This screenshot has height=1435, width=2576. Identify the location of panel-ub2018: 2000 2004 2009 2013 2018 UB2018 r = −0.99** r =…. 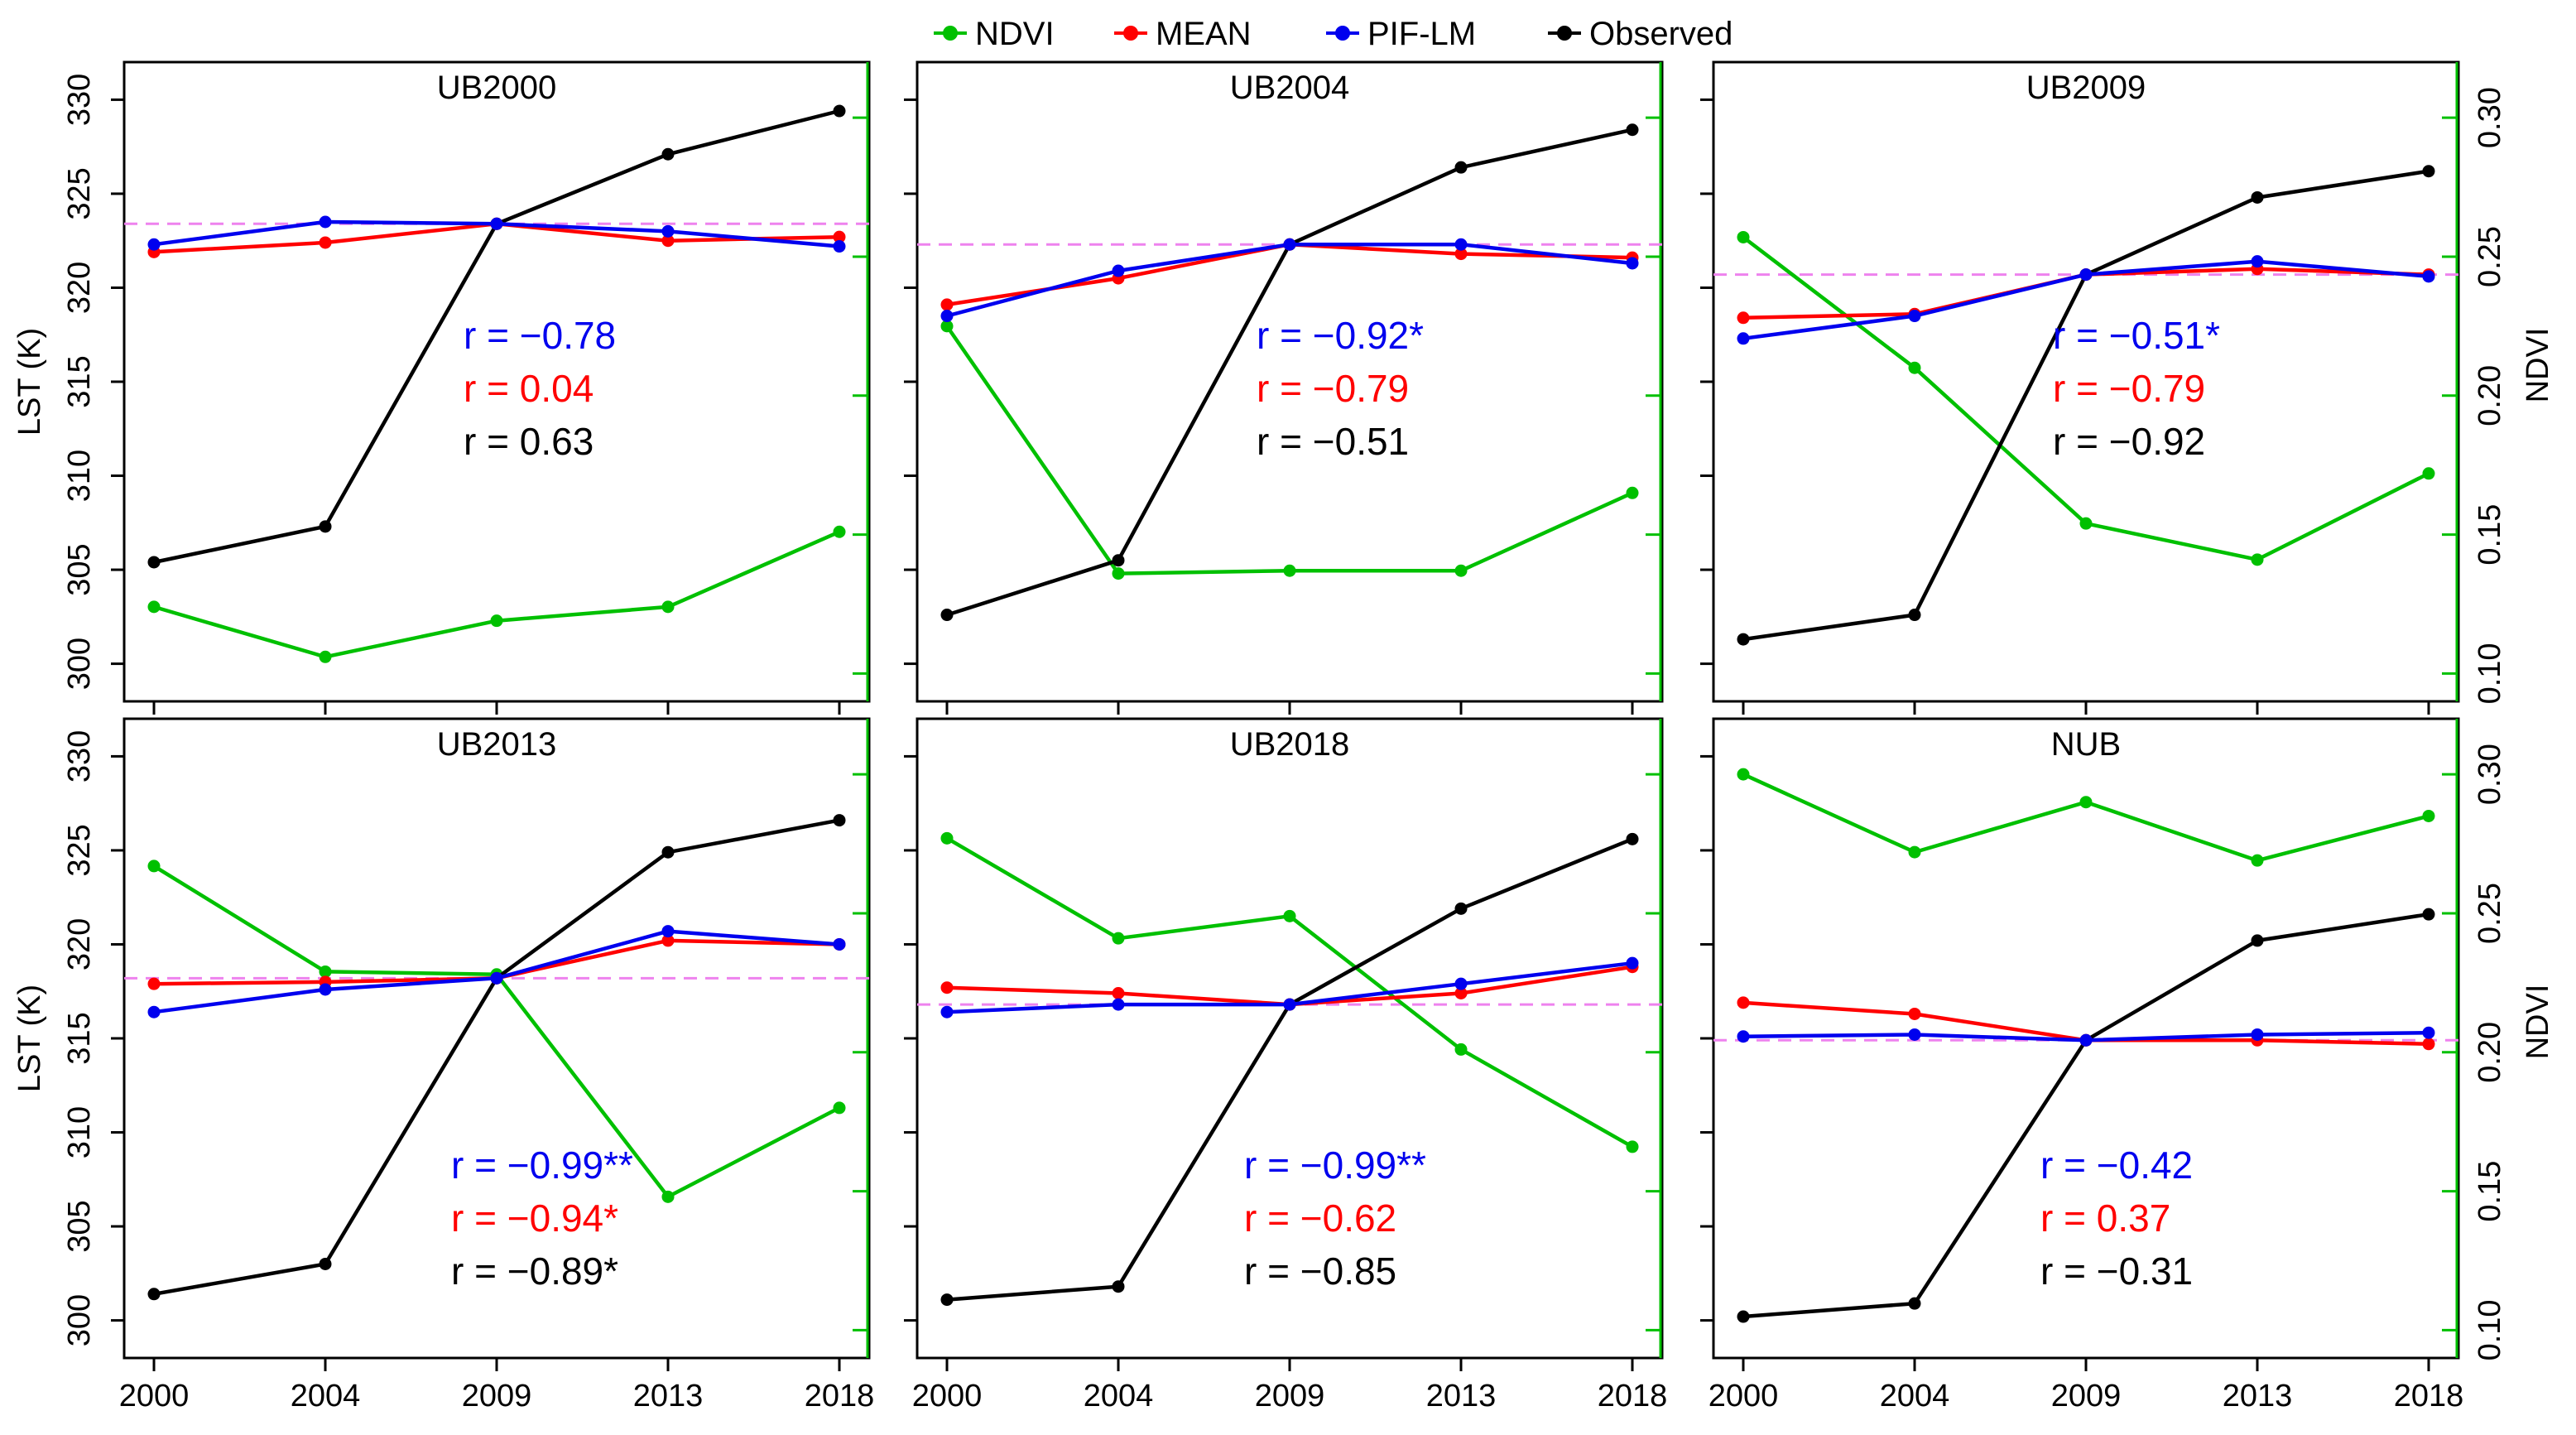
(1286, 1065).